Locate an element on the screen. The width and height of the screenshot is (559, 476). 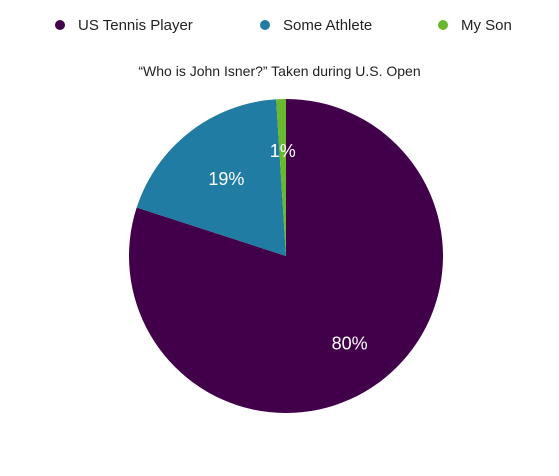
legend-label-us-tennis-player: US Tennis Player is located at coordinates (135, 25).